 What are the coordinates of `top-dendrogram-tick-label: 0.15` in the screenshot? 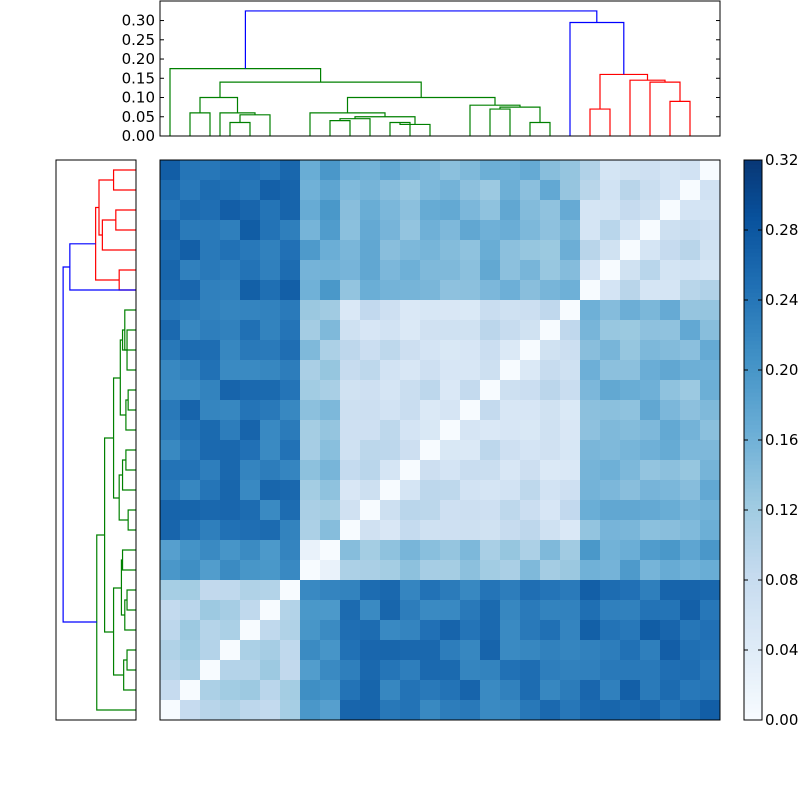 It's located at (138, 78).